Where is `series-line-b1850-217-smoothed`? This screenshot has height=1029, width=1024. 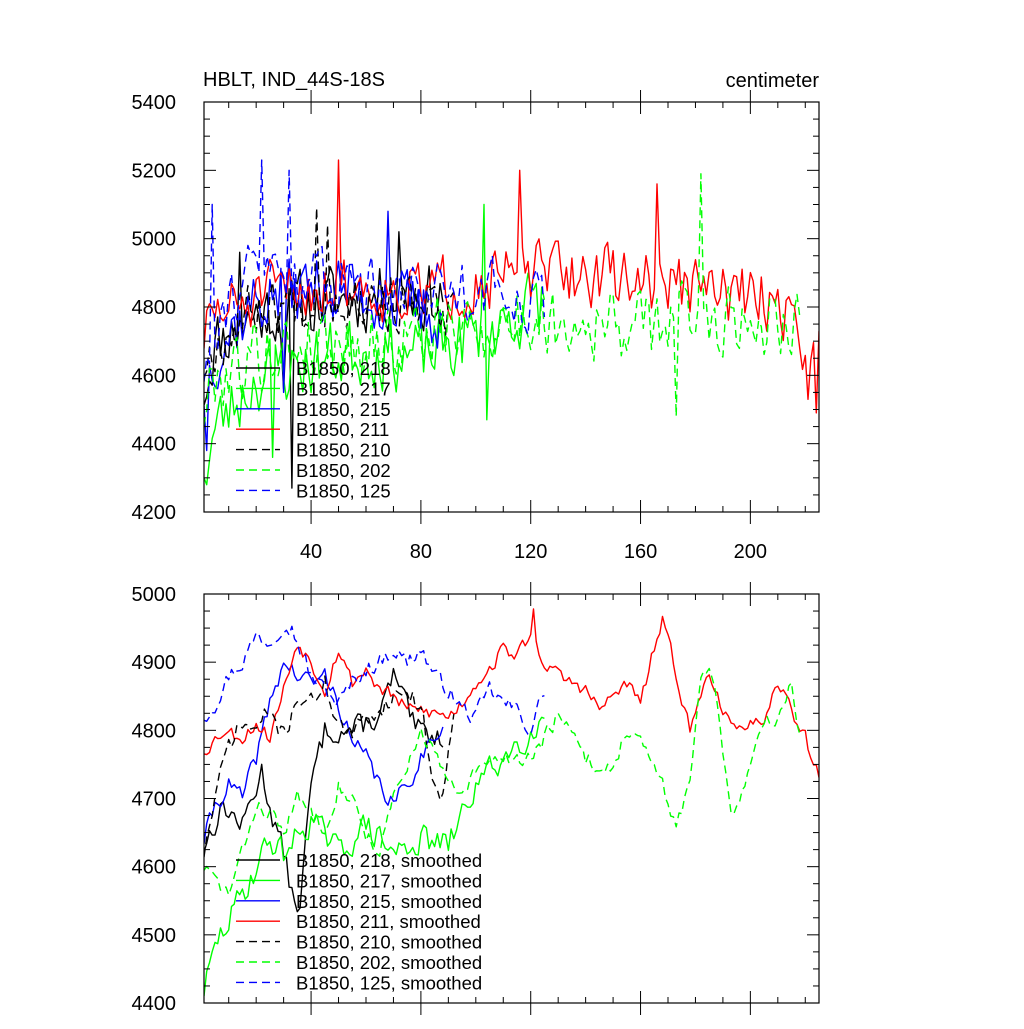 series-line-b1850-217-smoothed is located at coordinates (374, 856).